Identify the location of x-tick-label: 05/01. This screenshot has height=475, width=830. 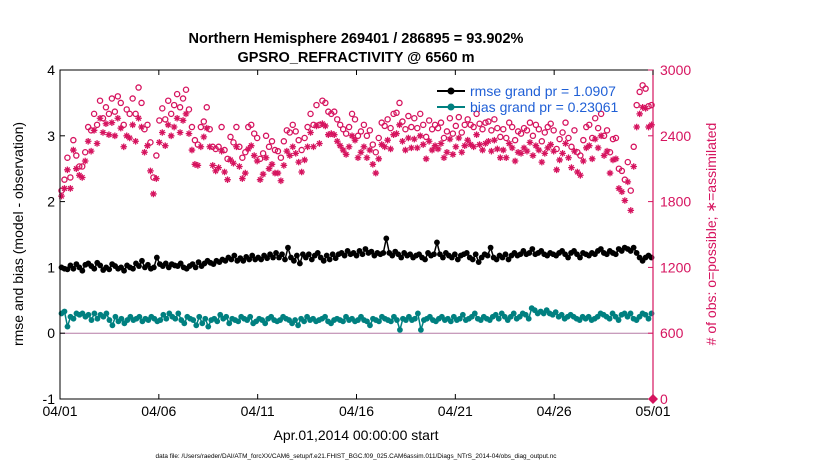
(652, 411).